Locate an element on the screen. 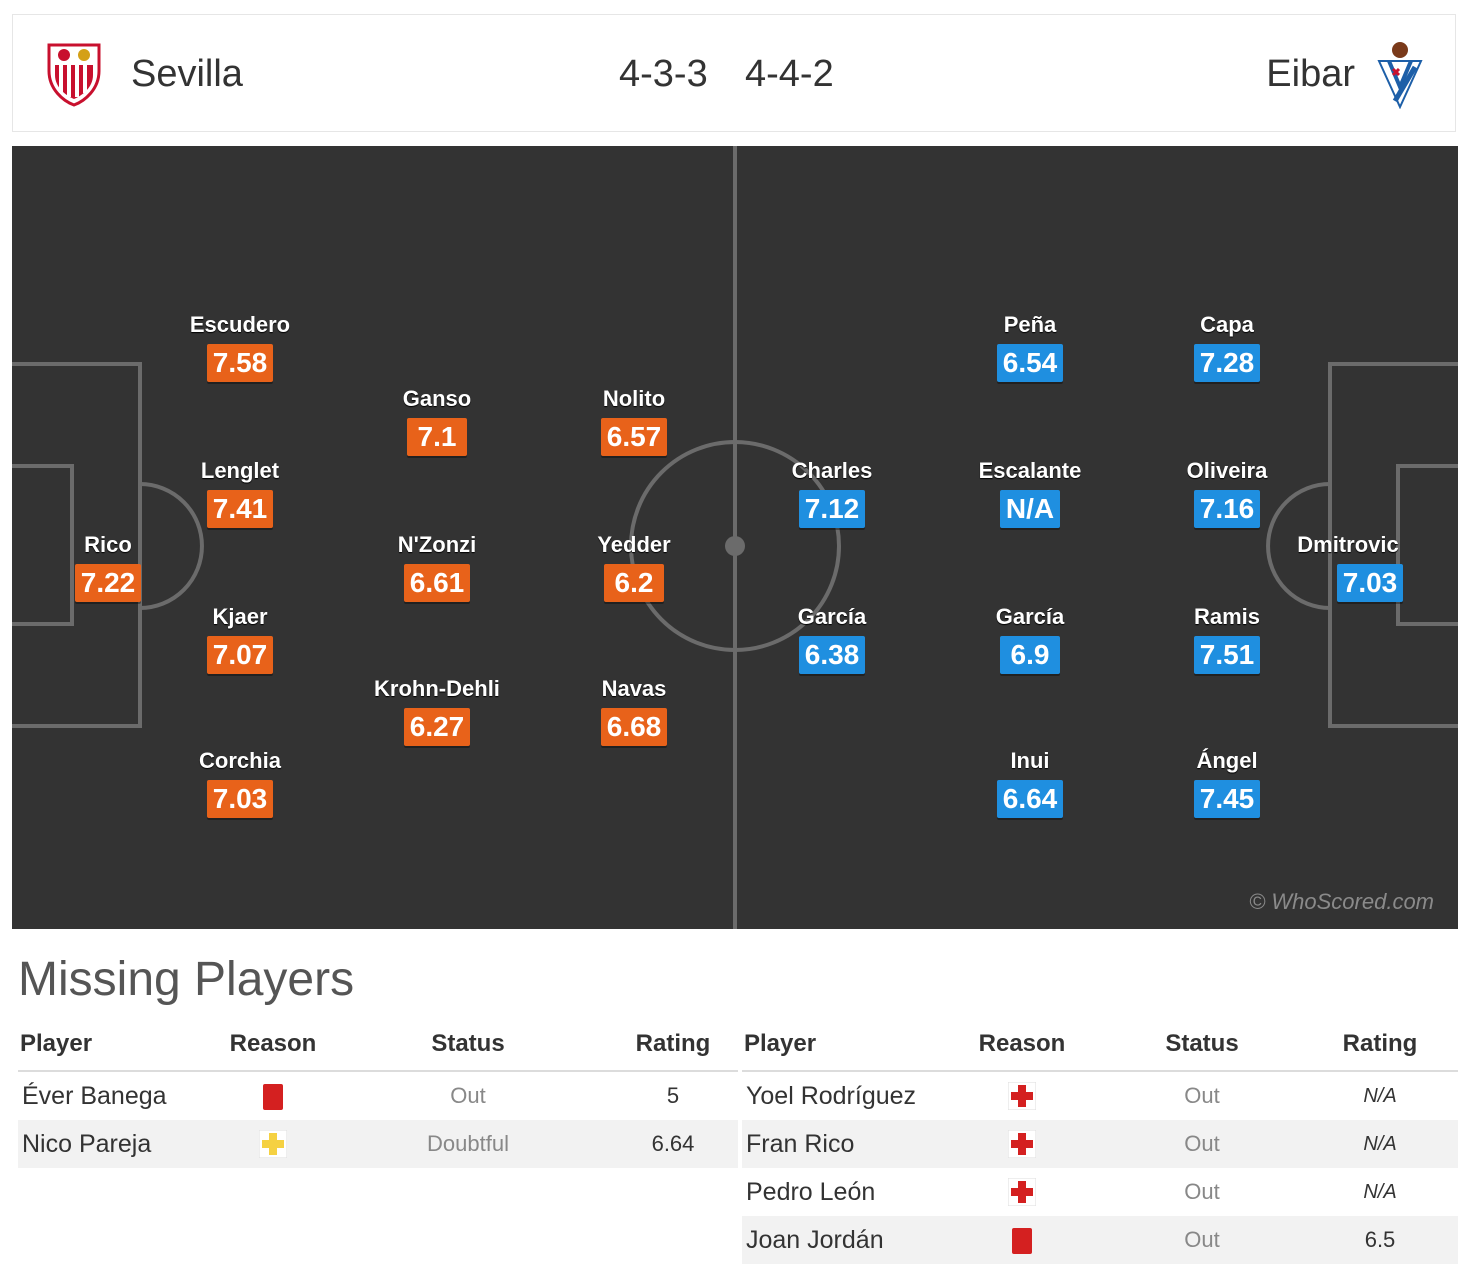 Image resolution: width=1460 pixels, height=1272 pixels. away-player: Ramis 7.51 is located at coordinates (1227, 639).